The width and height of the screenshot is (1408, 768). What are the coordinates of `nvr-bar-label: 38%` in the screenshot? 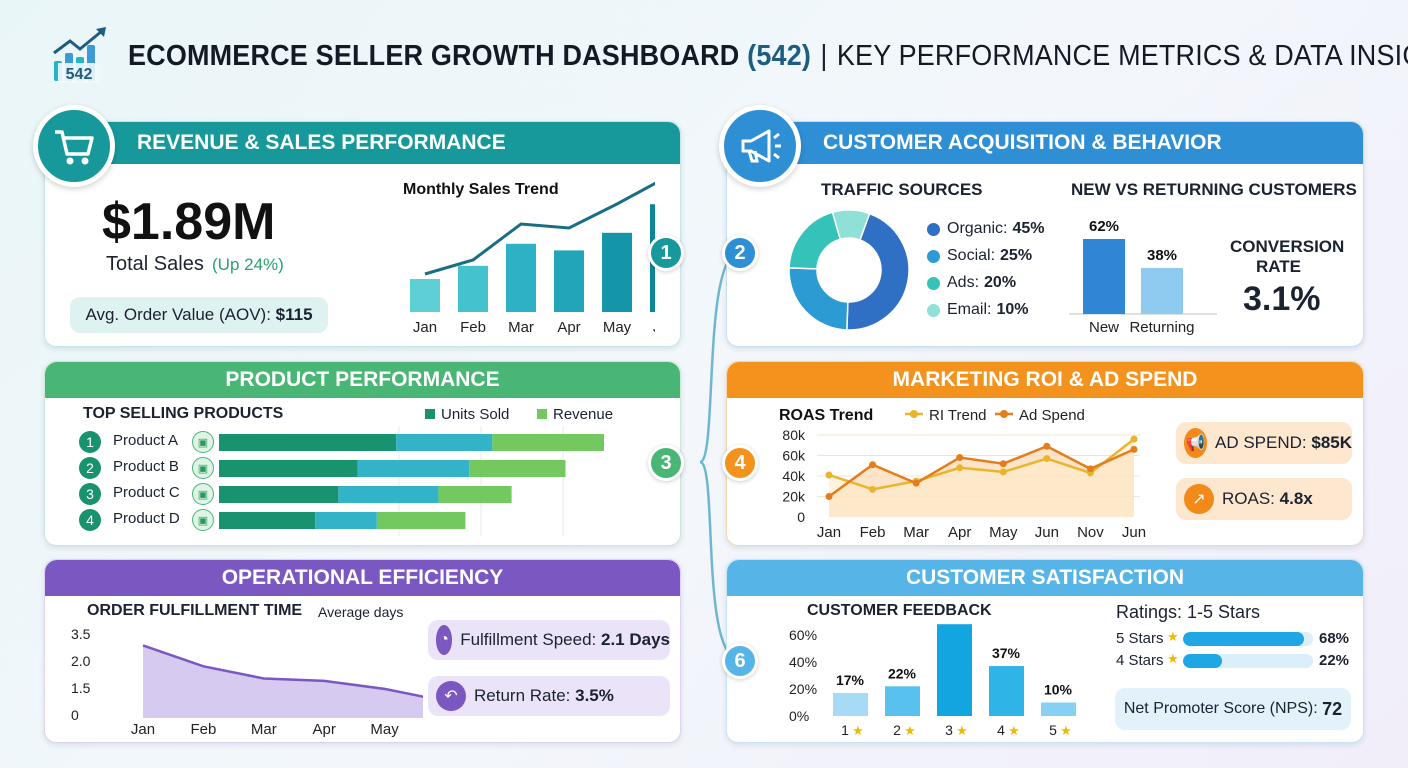 It's located at (1162, 255).